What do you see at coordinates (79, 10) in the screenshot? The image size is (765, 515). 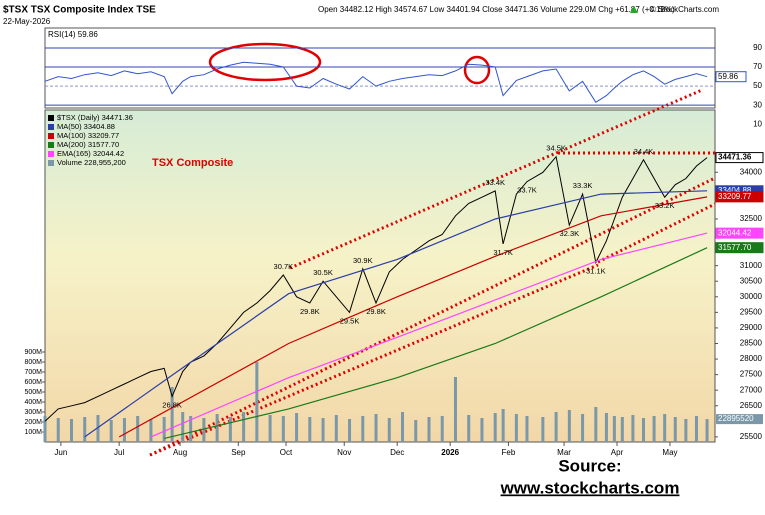 I see `chart-title: $TSX TSX Composite Index TSE` at bounding box center [79, 10].